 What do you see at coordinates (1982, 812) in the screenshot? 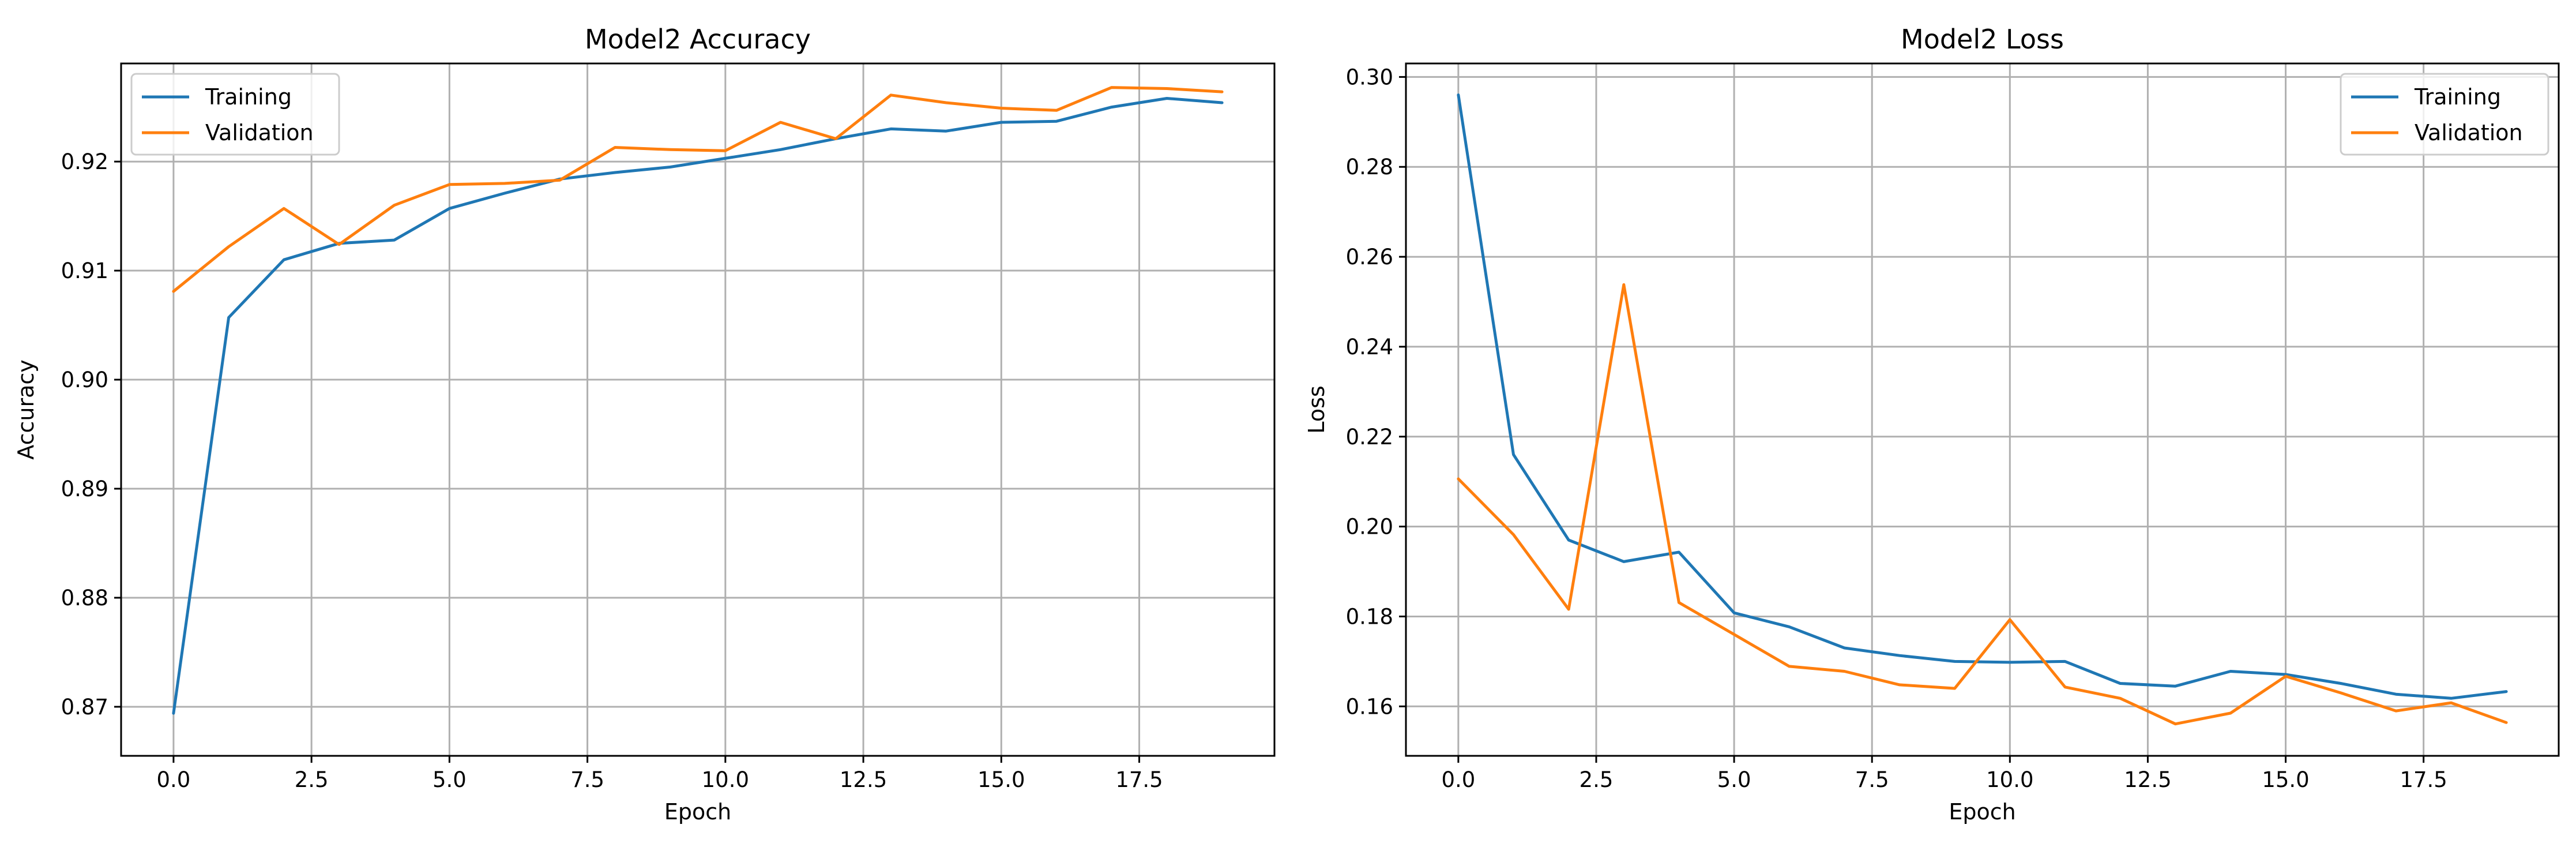
I see `loss-x-axis-label: Epoch` at bounding box center [1982, 812].